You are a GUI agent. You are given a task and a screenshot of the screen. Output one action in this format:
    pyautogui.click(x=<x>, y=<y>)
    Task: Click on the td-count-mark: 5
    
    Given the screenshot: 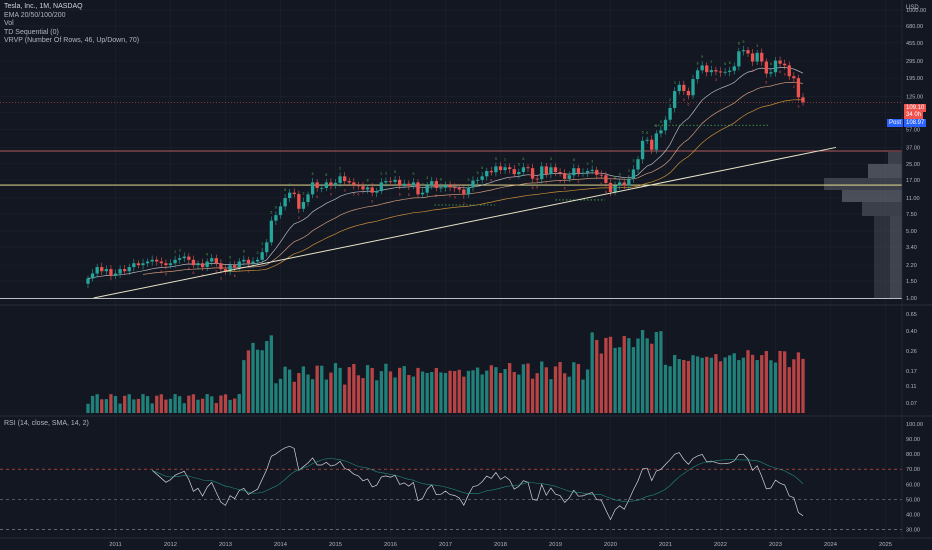 What is the action you would take?
    pyautogui.click(x=519, y=165)
    